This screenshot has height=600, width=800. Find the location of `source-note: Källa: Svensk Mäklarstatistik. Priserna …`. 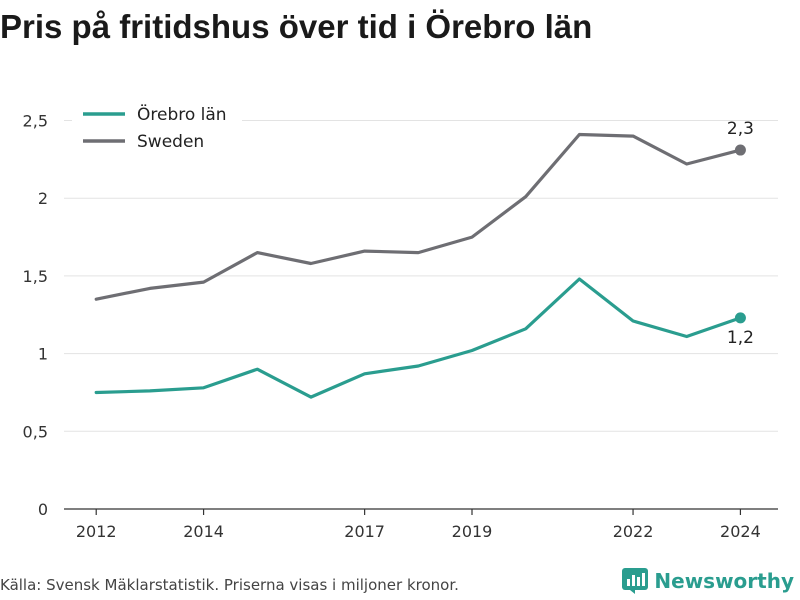

source-note: Källa: Svensk Mäklarstatistik. Priserna … is located at coordinates (229, 585).